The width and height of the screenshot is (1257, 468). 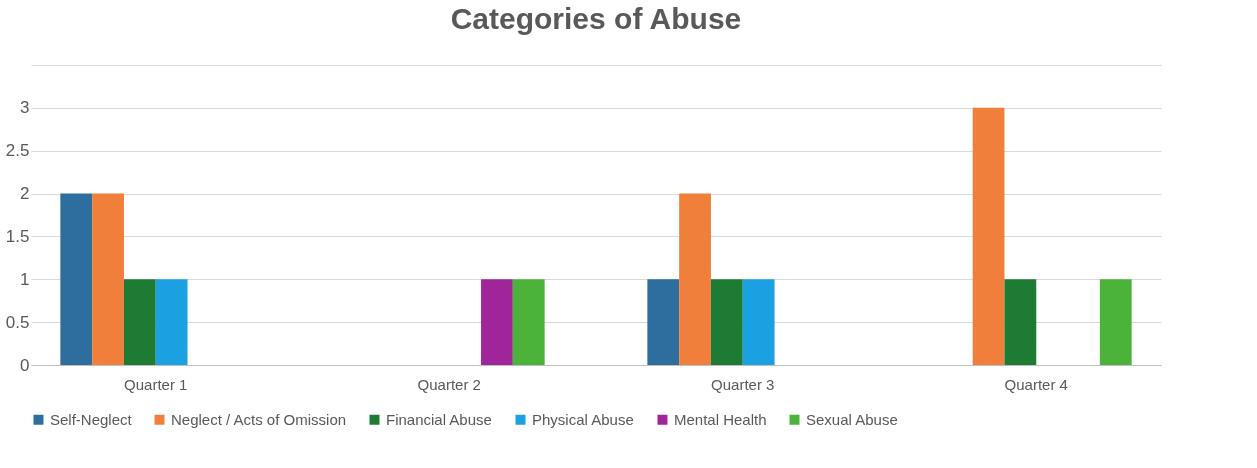 I want to click on y-tick-label: 0.5, so click(x=17, y=322).